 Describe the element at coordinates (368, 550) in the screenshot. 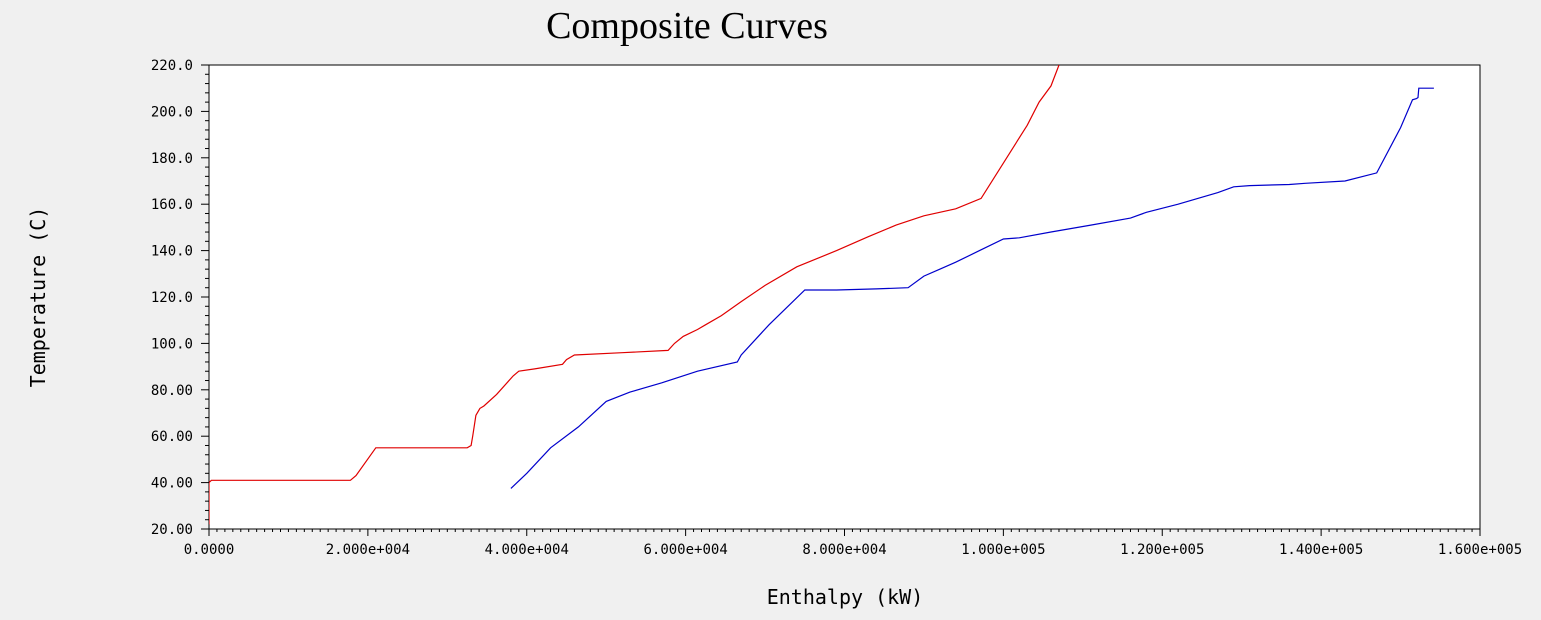

I see `x-tick-label: 2.000e+004` at that location.